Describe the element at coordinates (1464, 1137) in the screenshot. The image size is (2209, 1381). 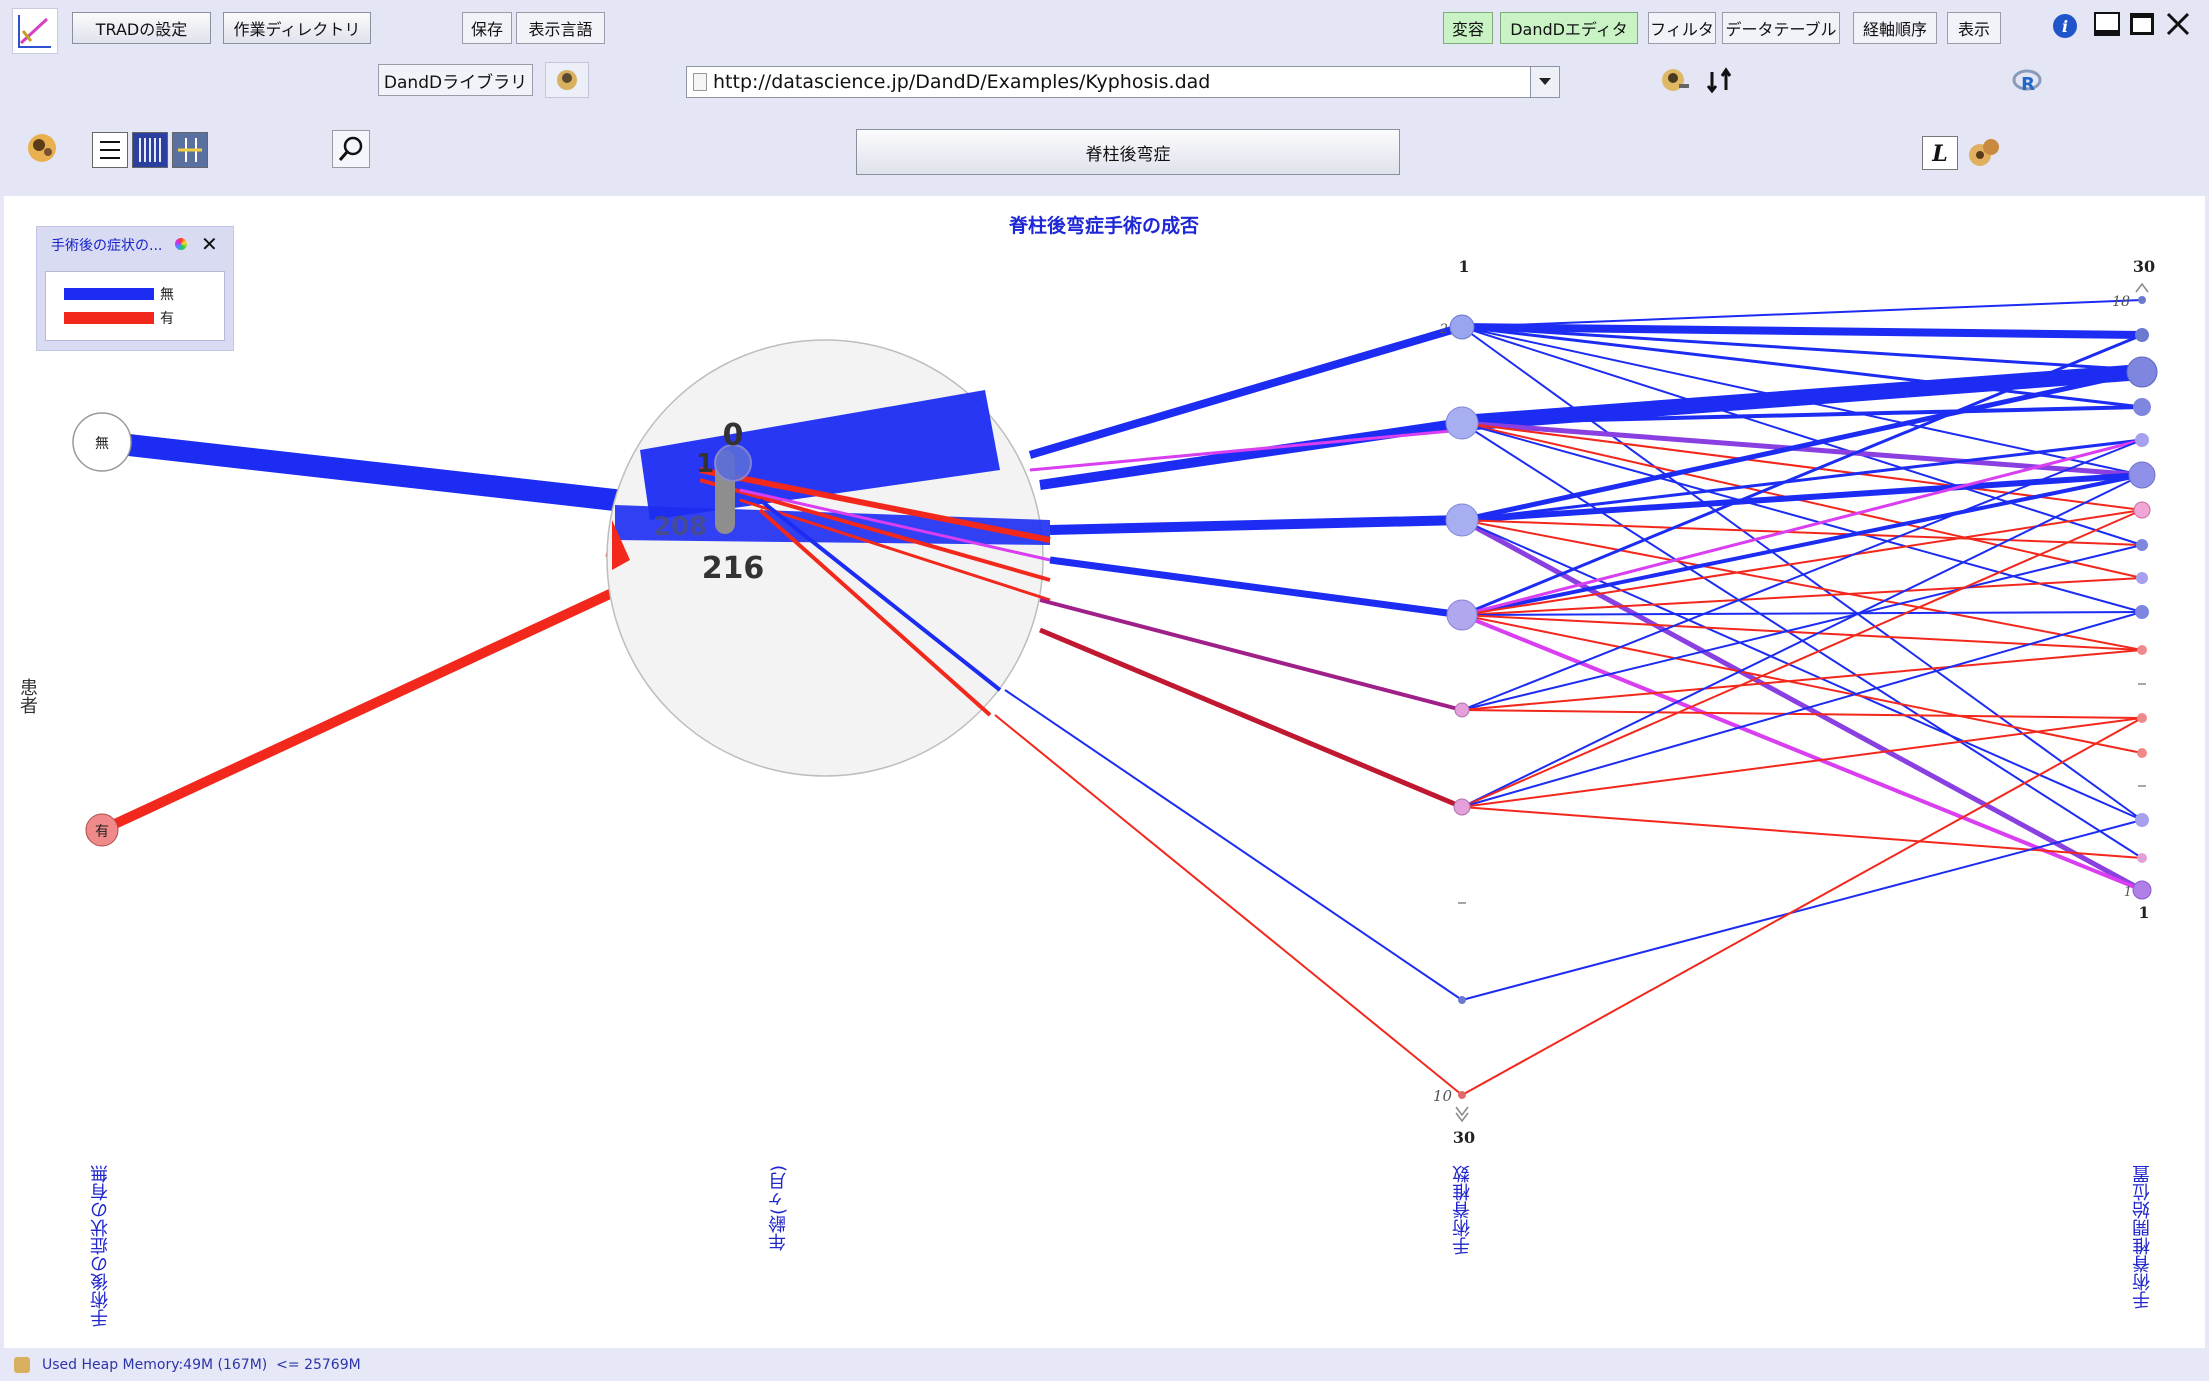
I see `axis3-bottom-tick: 30` at that location.